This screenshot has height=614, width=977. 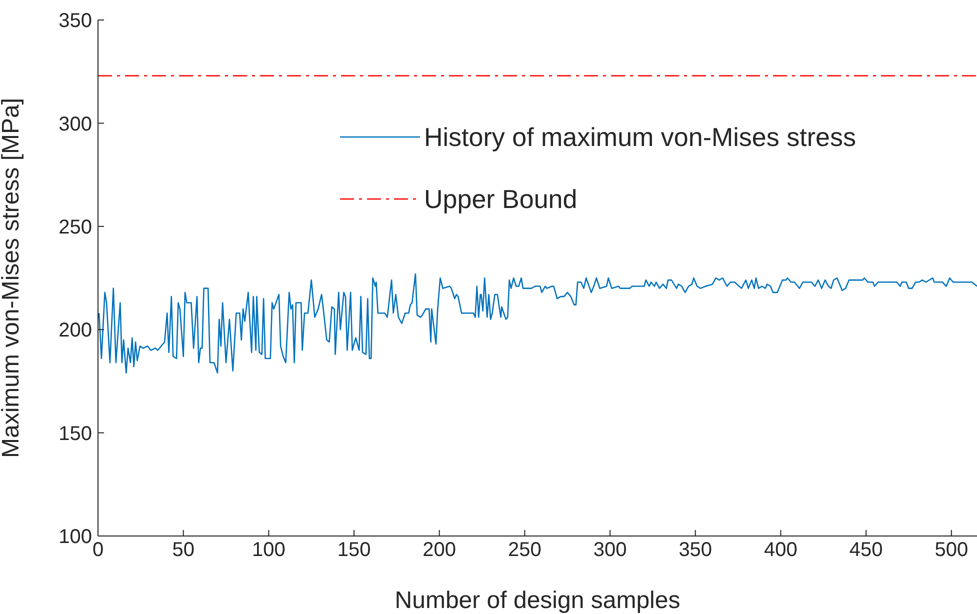 I want to click on x-tick-label: 200, so click(x=439, y=550).